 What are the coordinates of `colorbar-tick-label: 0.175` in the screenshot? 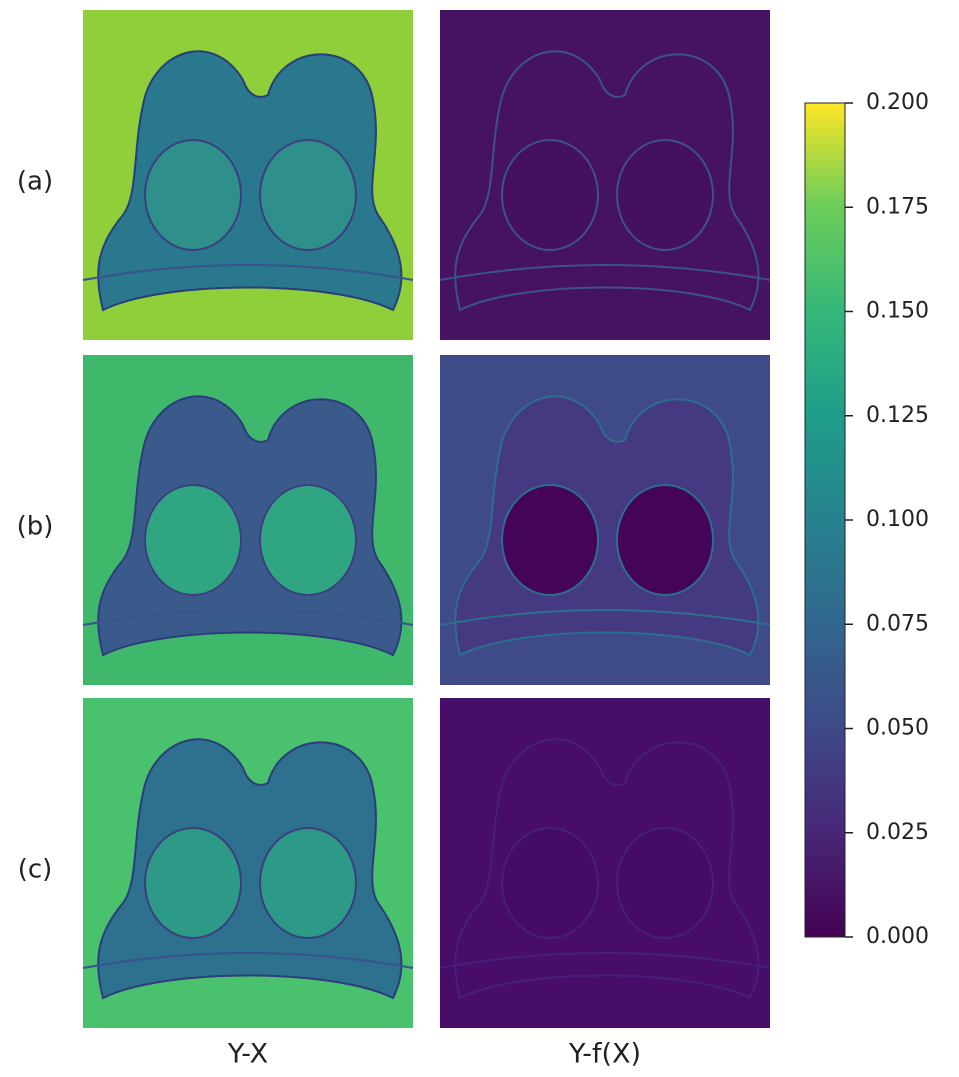 It's located at (897, 206).